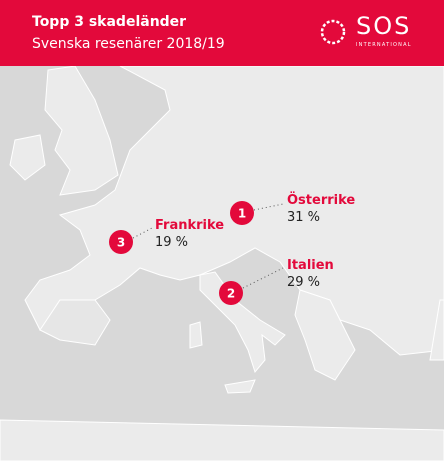  Describe the element at coordinates (128, 44) in the screenshot. I see `subtitle: Svenska resenärer 2018/19` at that location.